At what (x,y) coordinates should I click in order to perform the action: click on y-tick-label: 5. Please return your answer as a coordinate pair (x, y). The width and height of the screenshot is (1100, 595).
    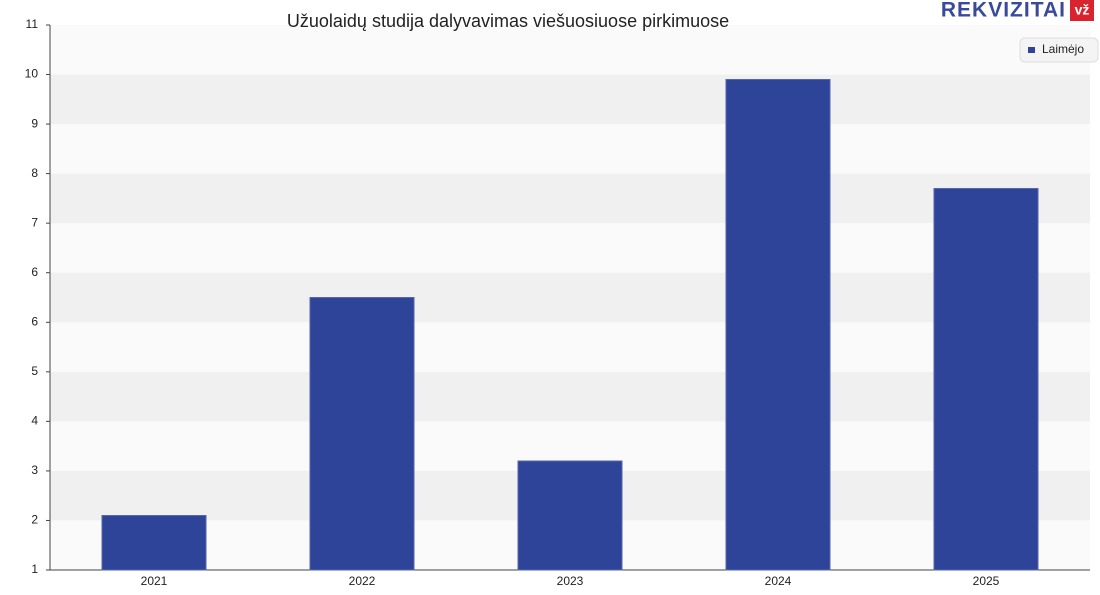
    Looking at the image, I should click on (34, 371).